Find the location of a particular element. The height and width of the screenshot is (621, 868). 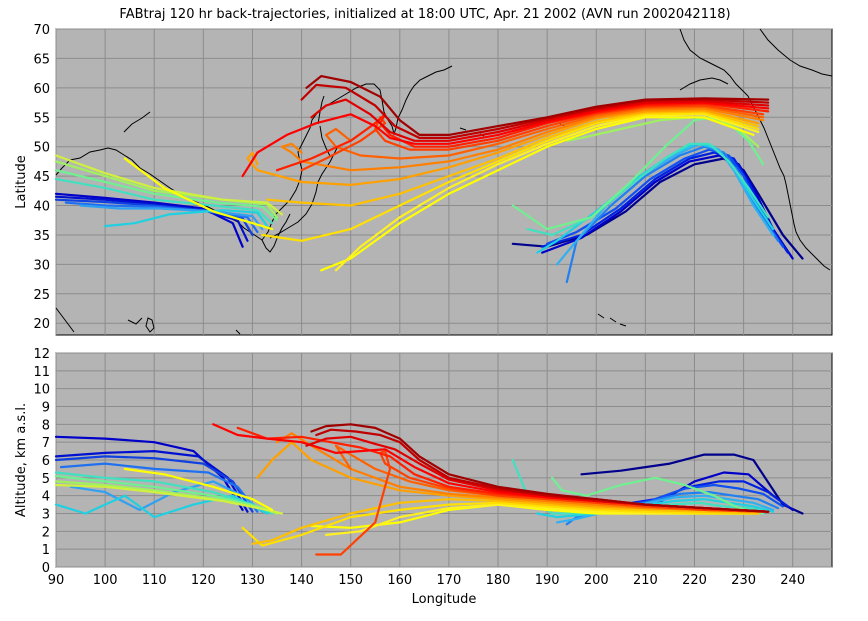

map-y-tick-4: 40 is located at coordinates (41, 207).